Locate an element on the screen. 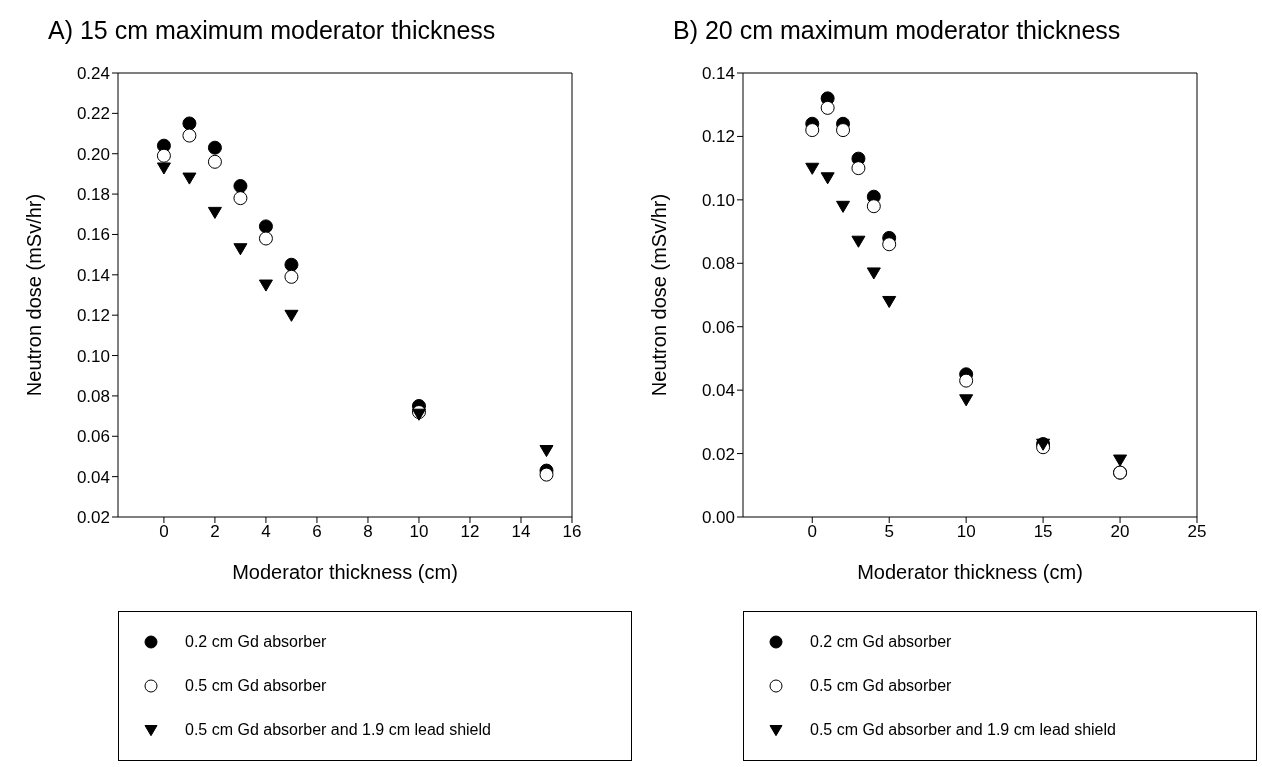 The width and height of the screenshot is (1262, 767). y-tick-label: 0.16 is located at coordinates (93, 235).